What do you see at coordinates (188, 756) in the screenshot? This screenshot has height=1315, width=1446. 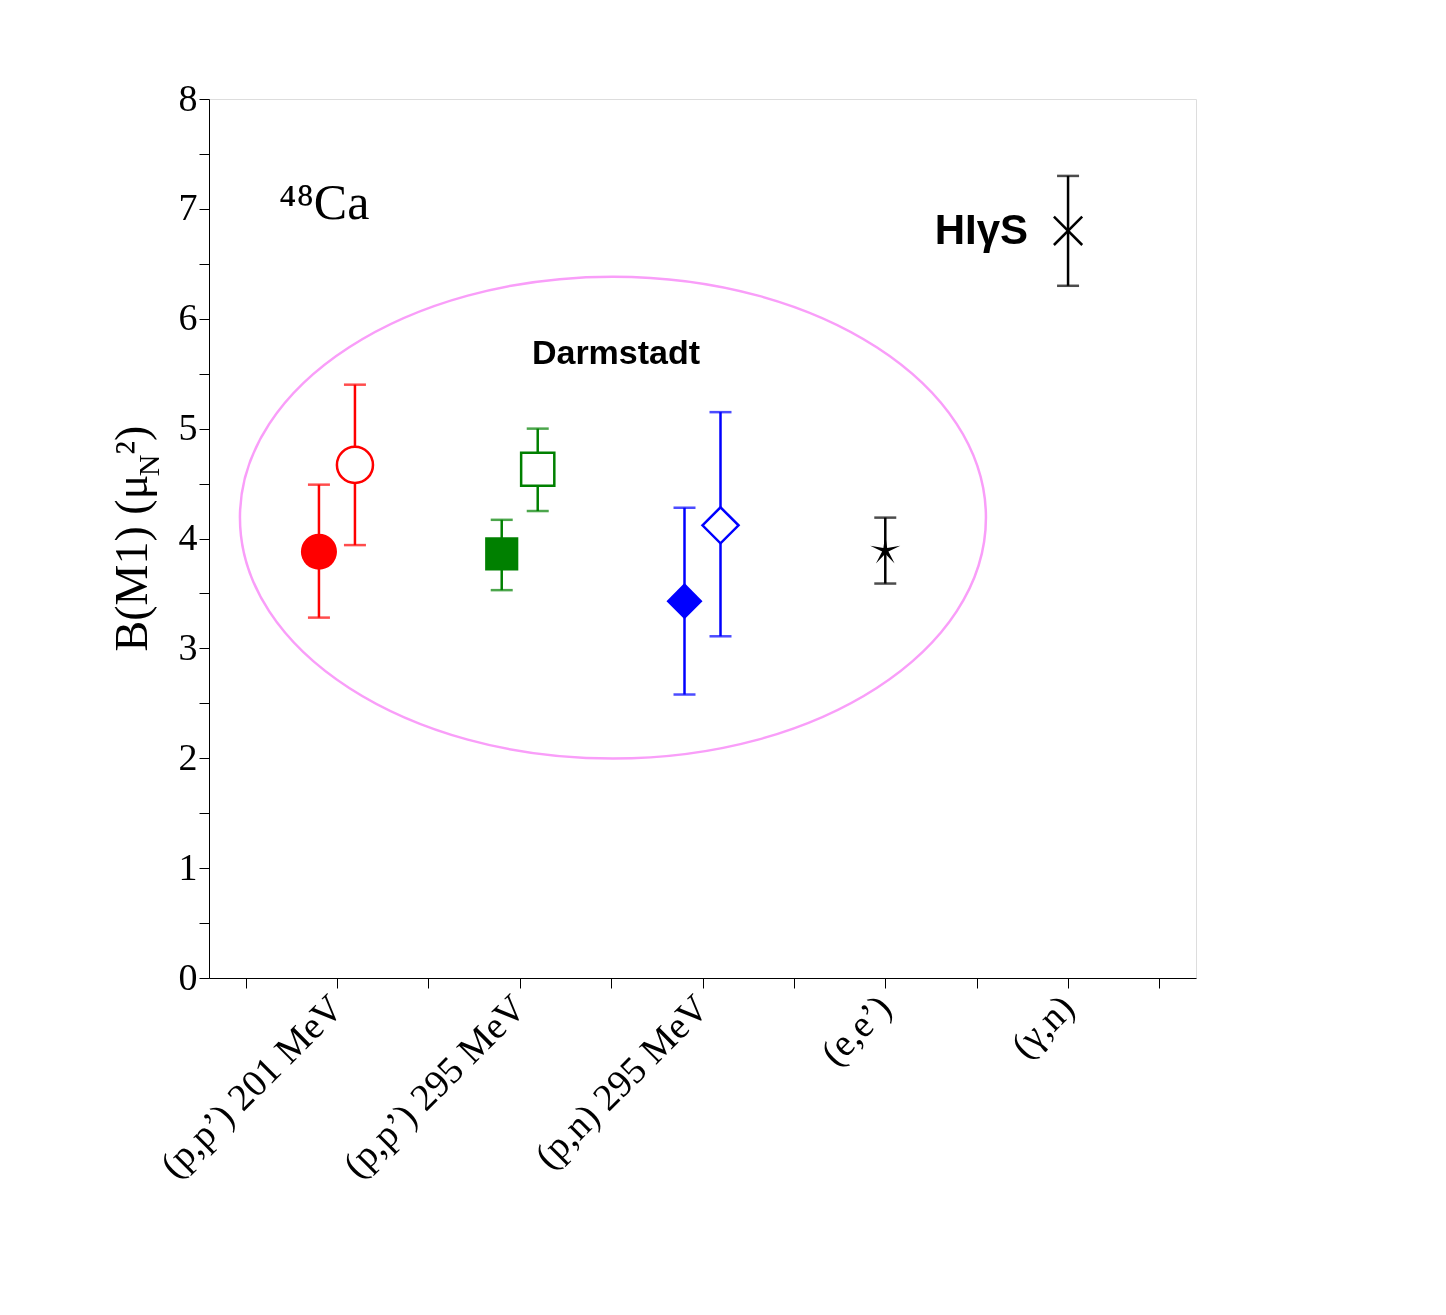 I see `y-tick-label: 2` at bounding box center [188, 756].